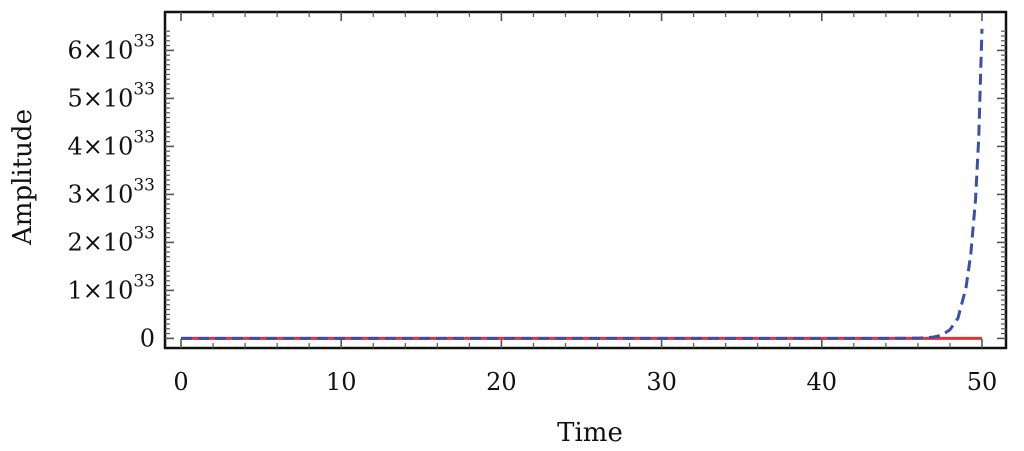 This screenshot has width=1024, height=451. I want to click on y-tick-label: 5×1033, so click(111, 95).